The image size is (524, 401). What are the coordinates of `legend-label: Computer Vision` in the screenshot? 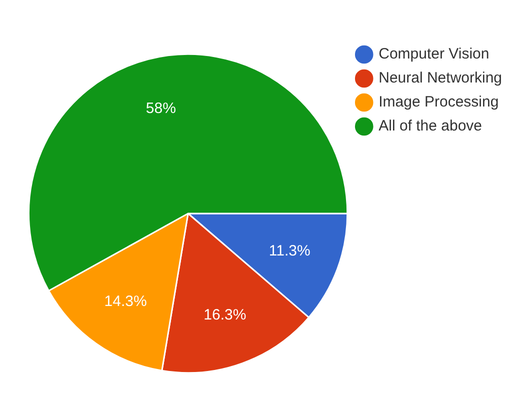 It's located at (434, 54).